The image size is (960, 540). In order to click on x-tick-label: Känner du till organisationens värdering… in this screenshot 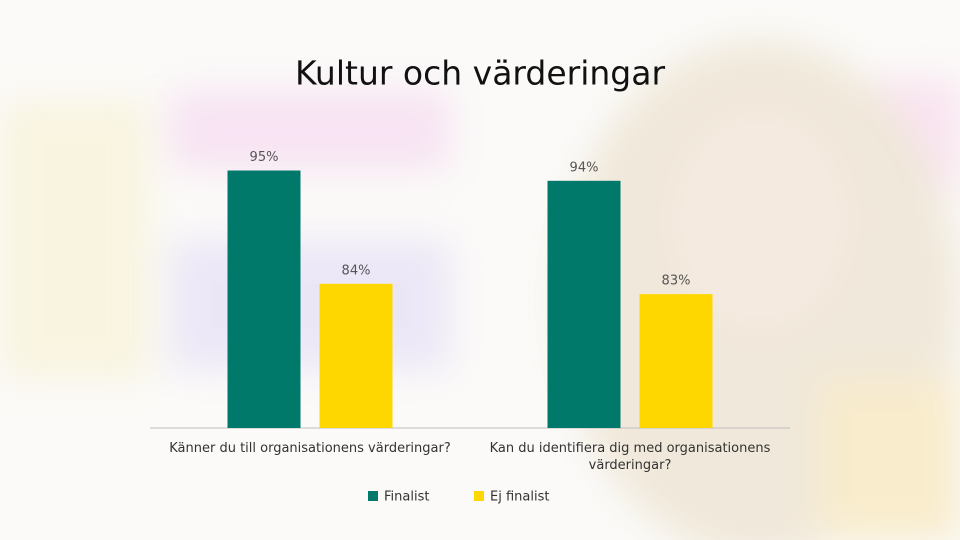, I will do `click(310, 448)`.